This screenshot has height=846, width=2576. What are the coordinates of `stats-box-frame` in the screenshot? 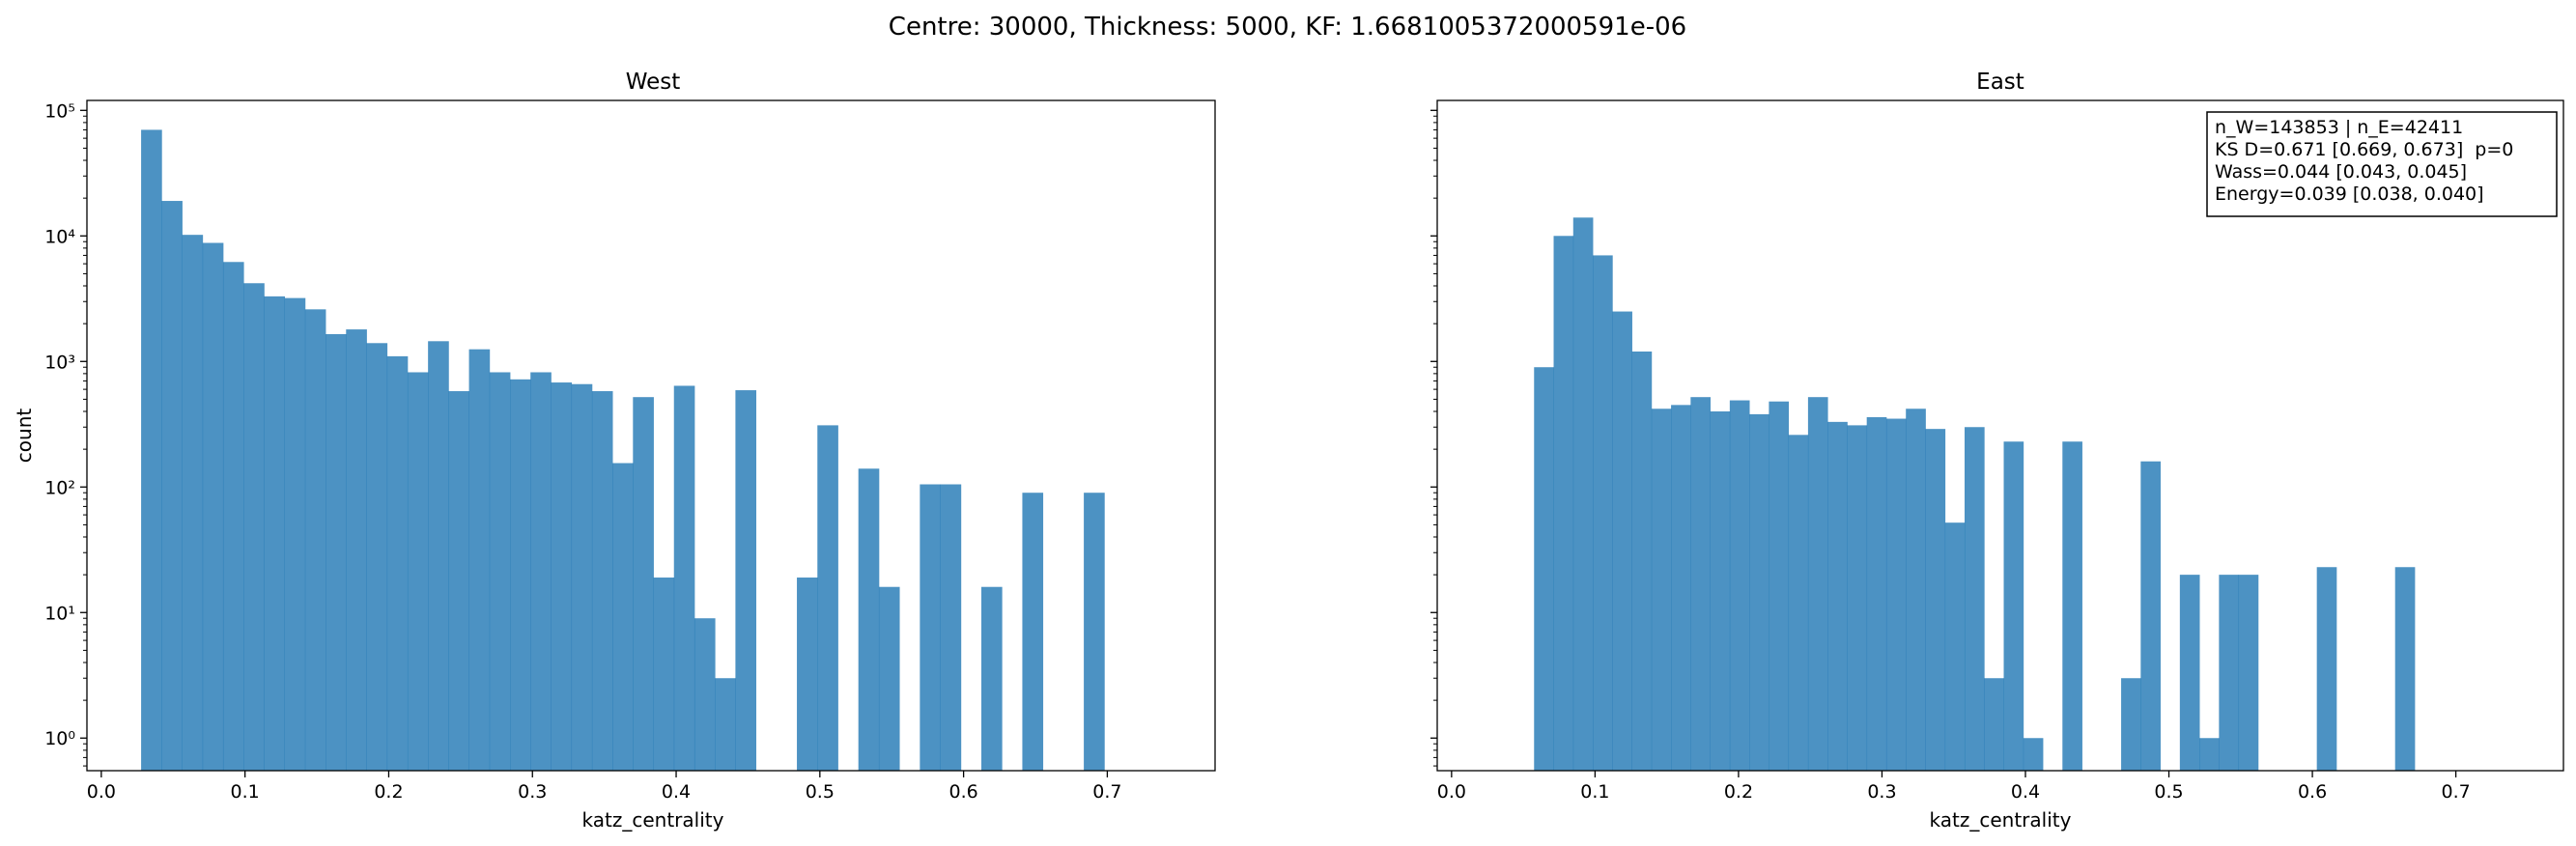 It's located at (2382, 164).